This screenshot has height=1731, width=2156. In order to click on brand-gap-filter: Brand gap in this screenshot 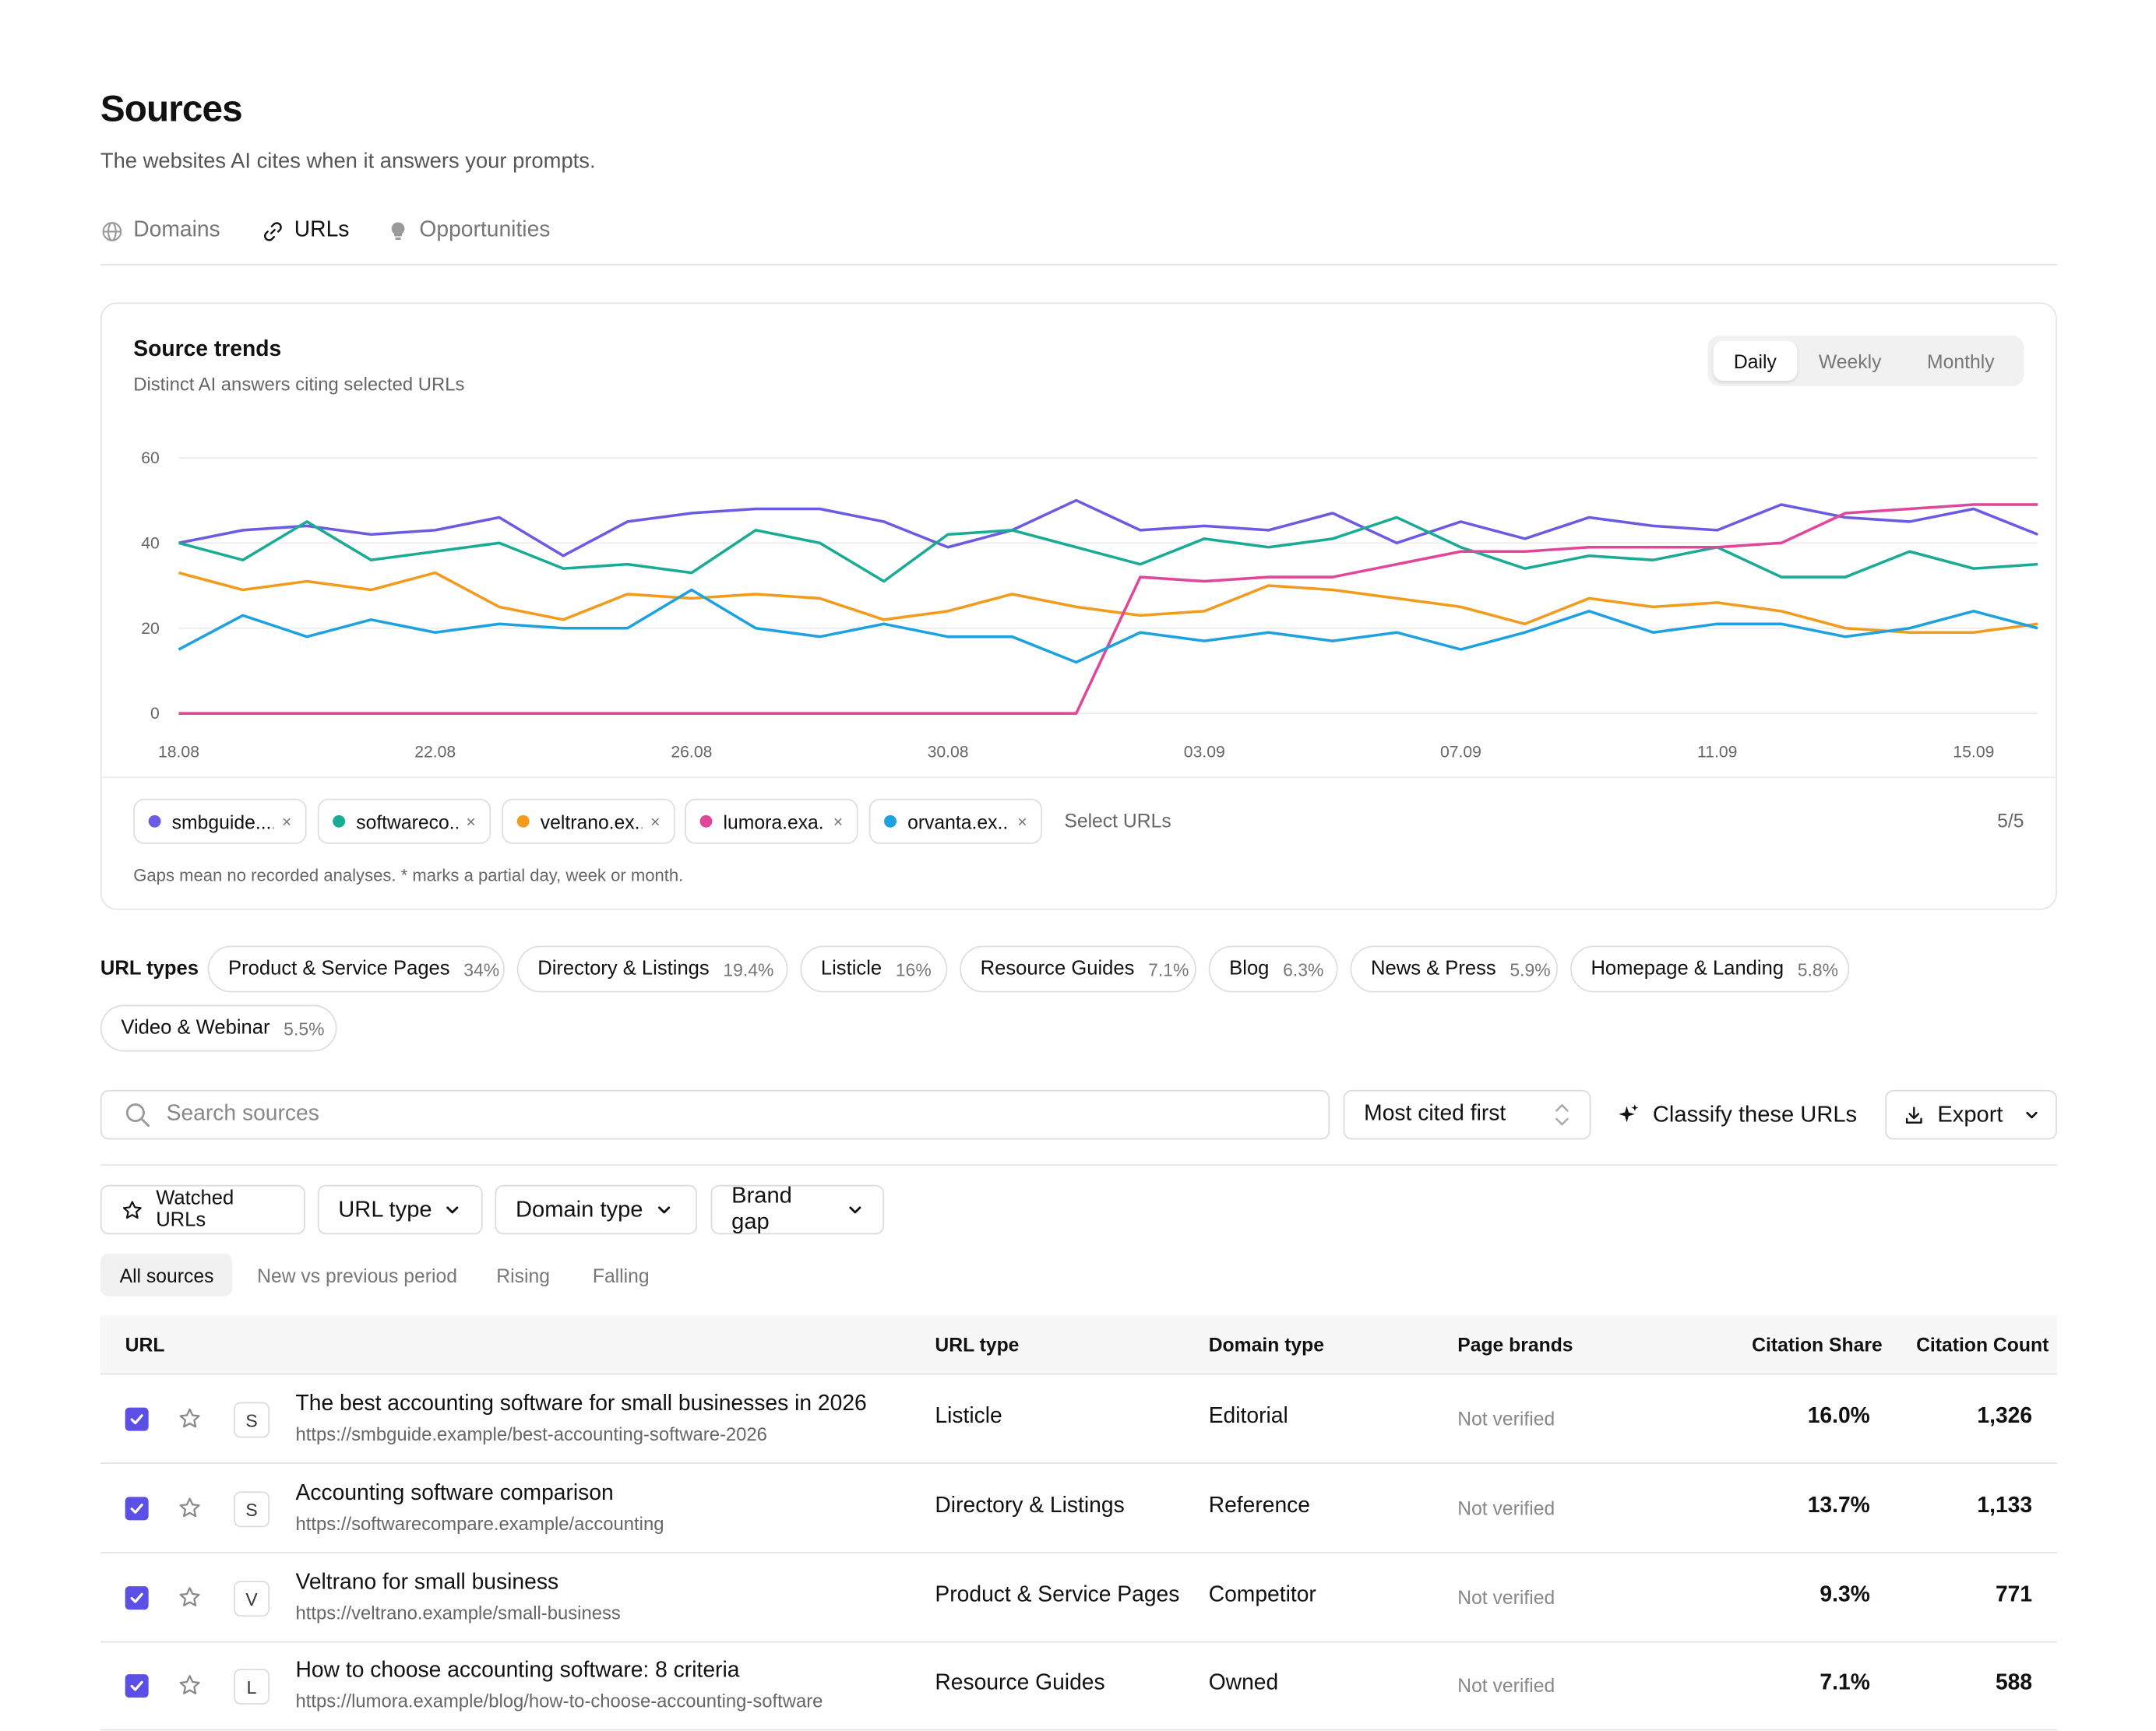, I will do `click(797, 1209)`.